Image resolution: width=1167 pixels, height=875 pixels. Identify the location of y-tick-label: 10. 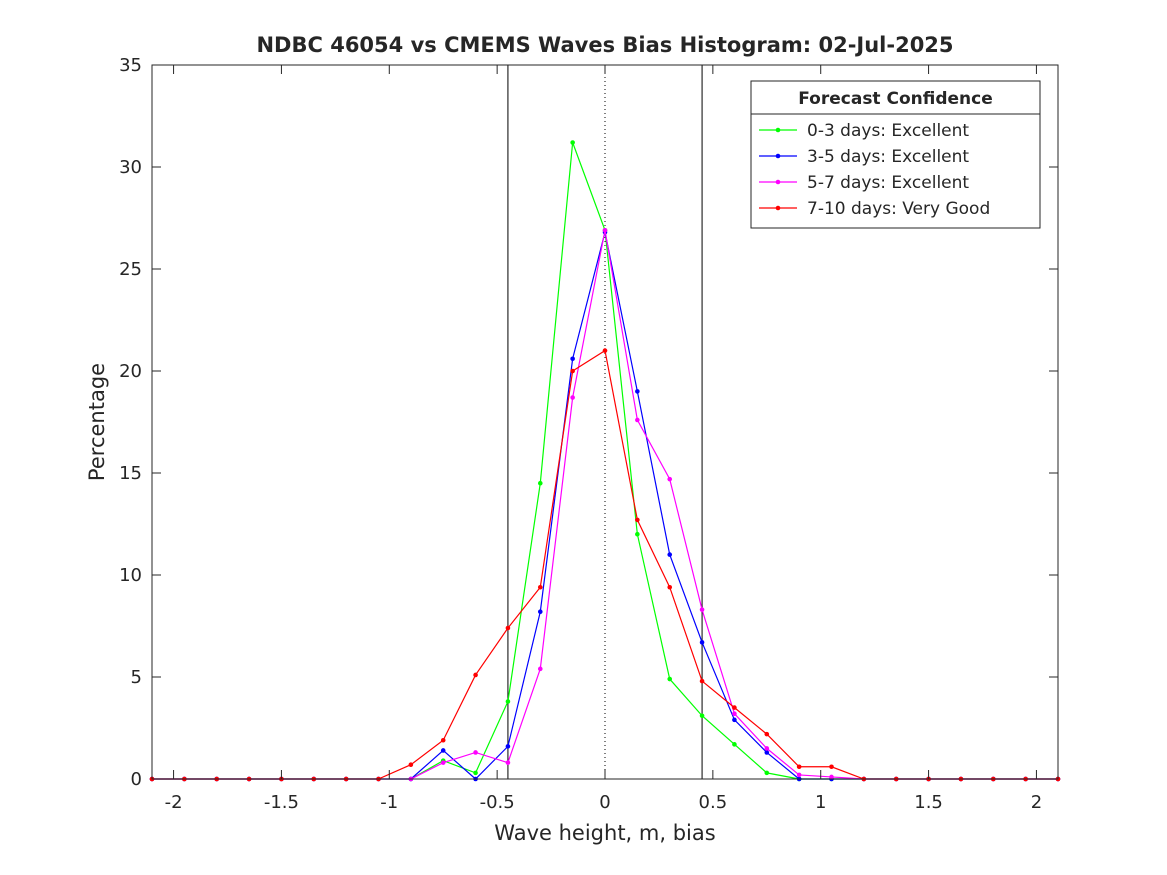
(130, 575).